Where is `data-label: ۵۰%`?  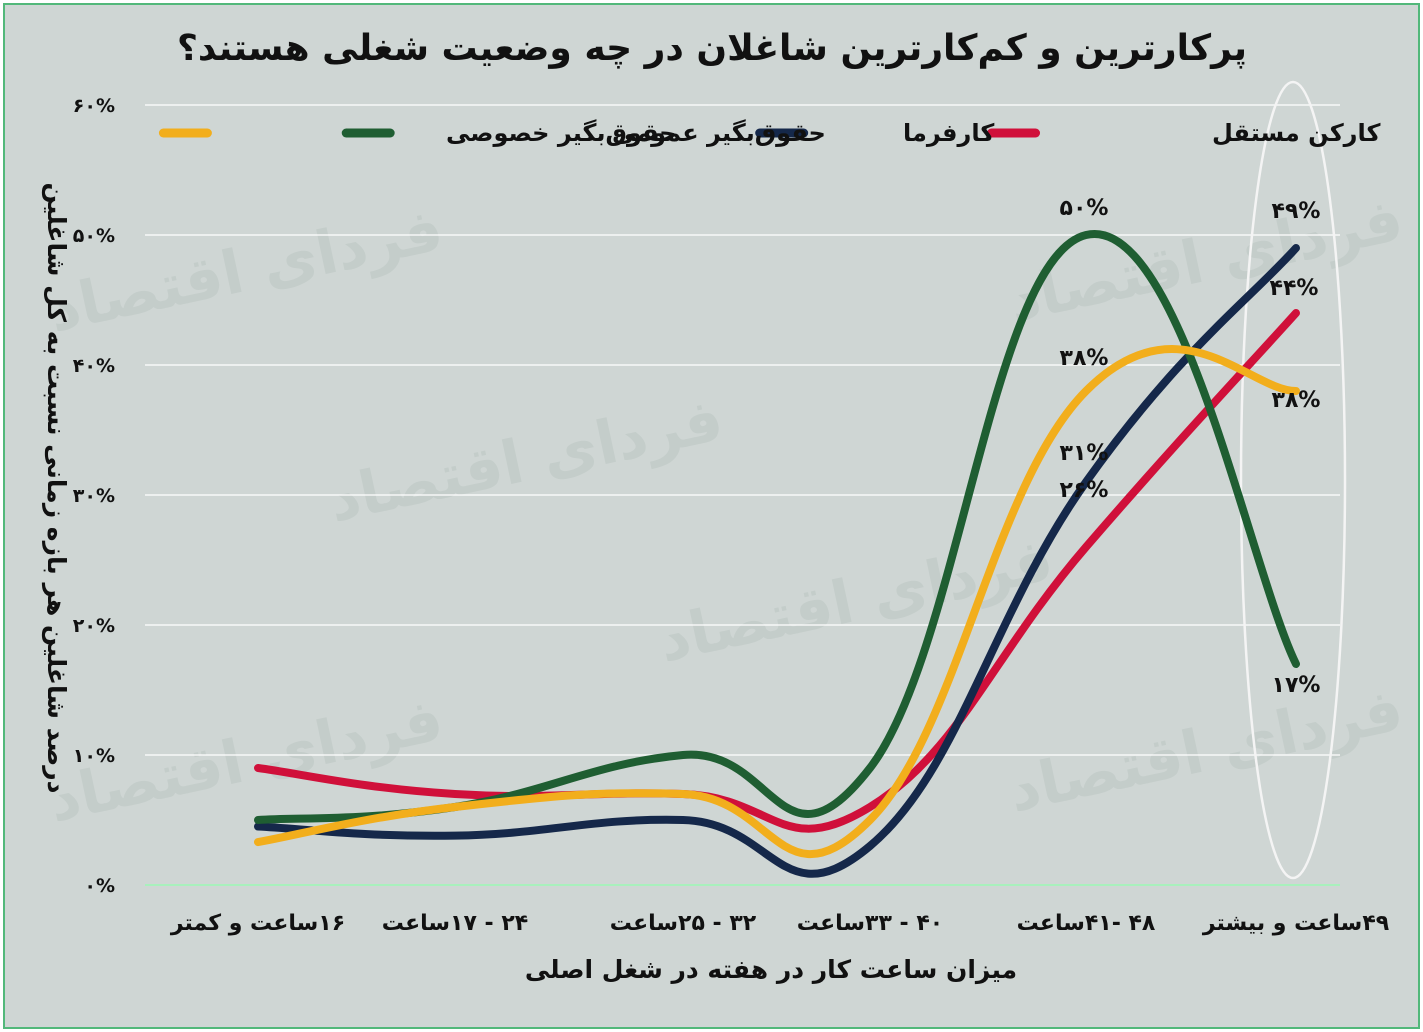
data-label: ۵۰% is located at coordinates (1084, 208).